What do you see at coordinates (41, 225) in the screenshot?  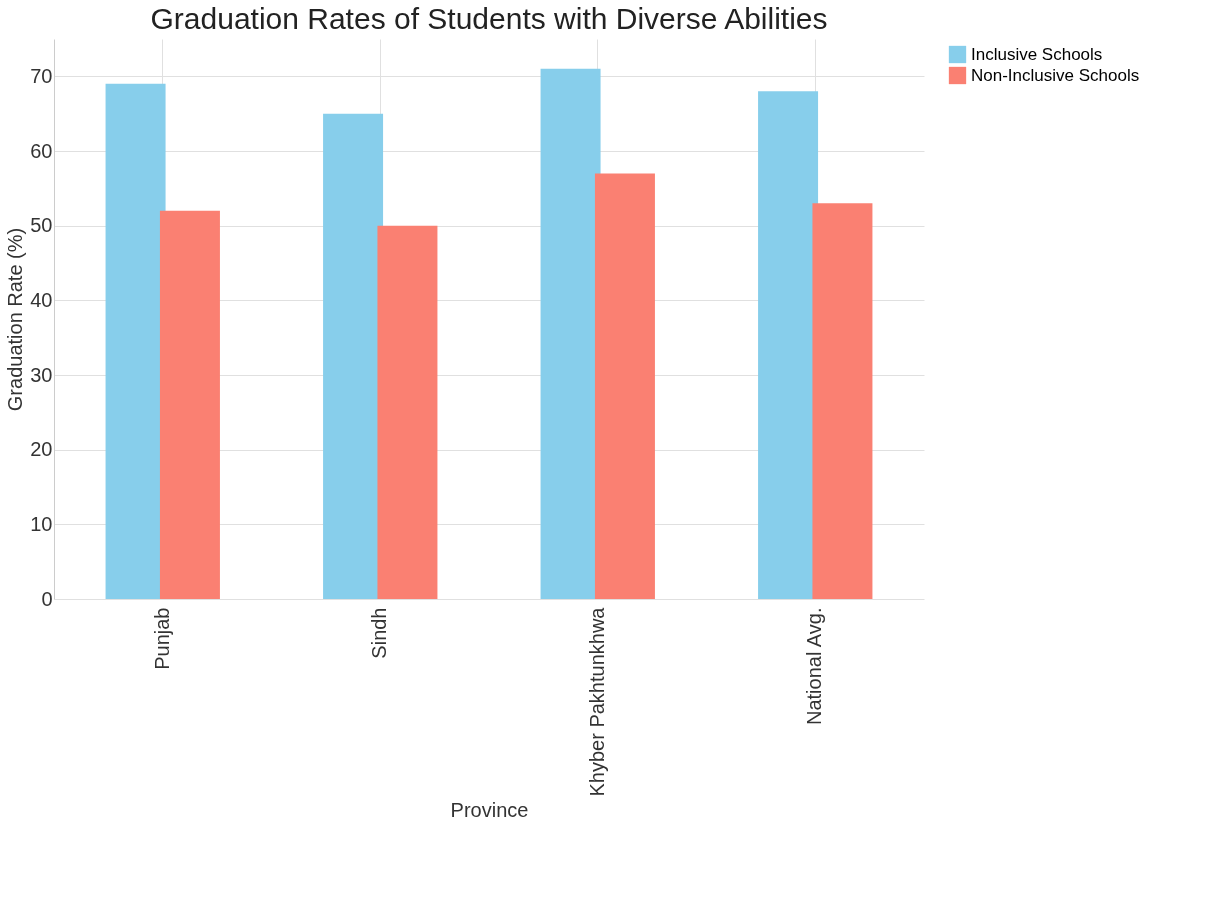 I see `y-tick-label: 50` at bounding box center [41, 225].